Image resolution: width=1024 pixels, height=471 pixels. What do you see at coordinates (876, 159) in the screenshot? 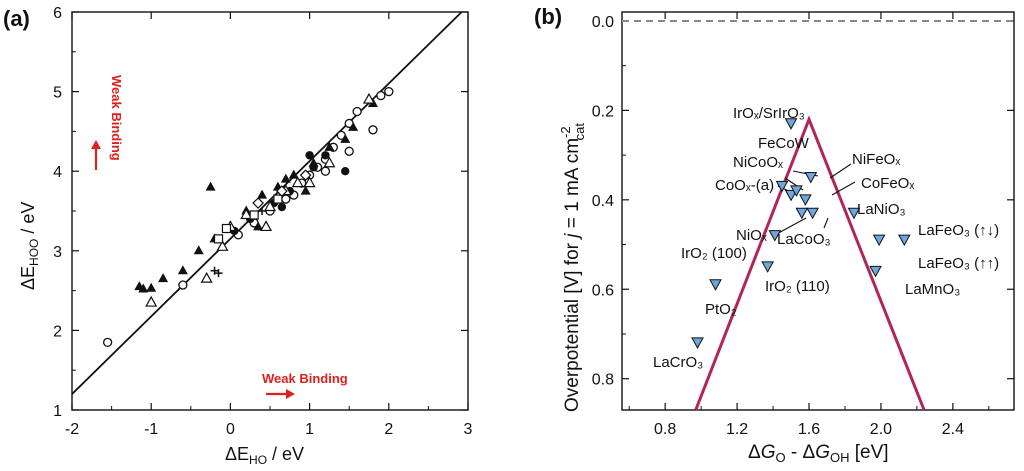
I see `panel-b-point-label: NiFeOₓ` at bounding box center [876, 159].